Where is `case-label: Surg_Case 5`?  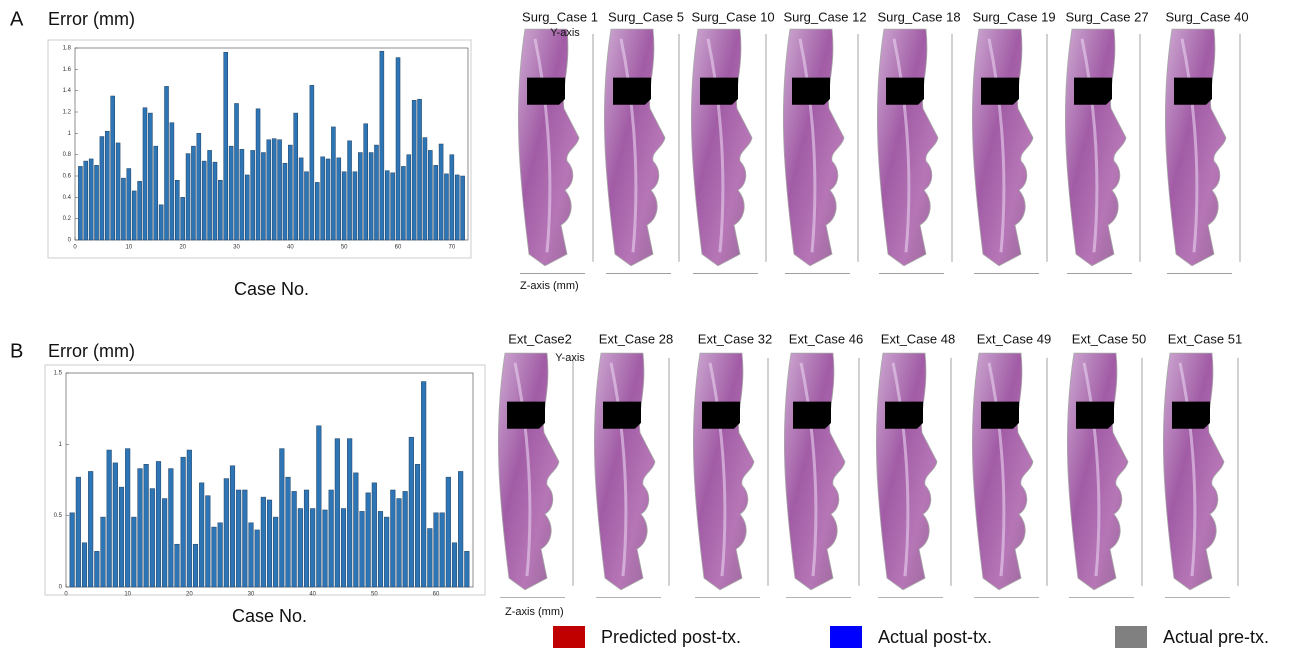
case-label: Surg_Case 5 is located at coordinates (646, 16).